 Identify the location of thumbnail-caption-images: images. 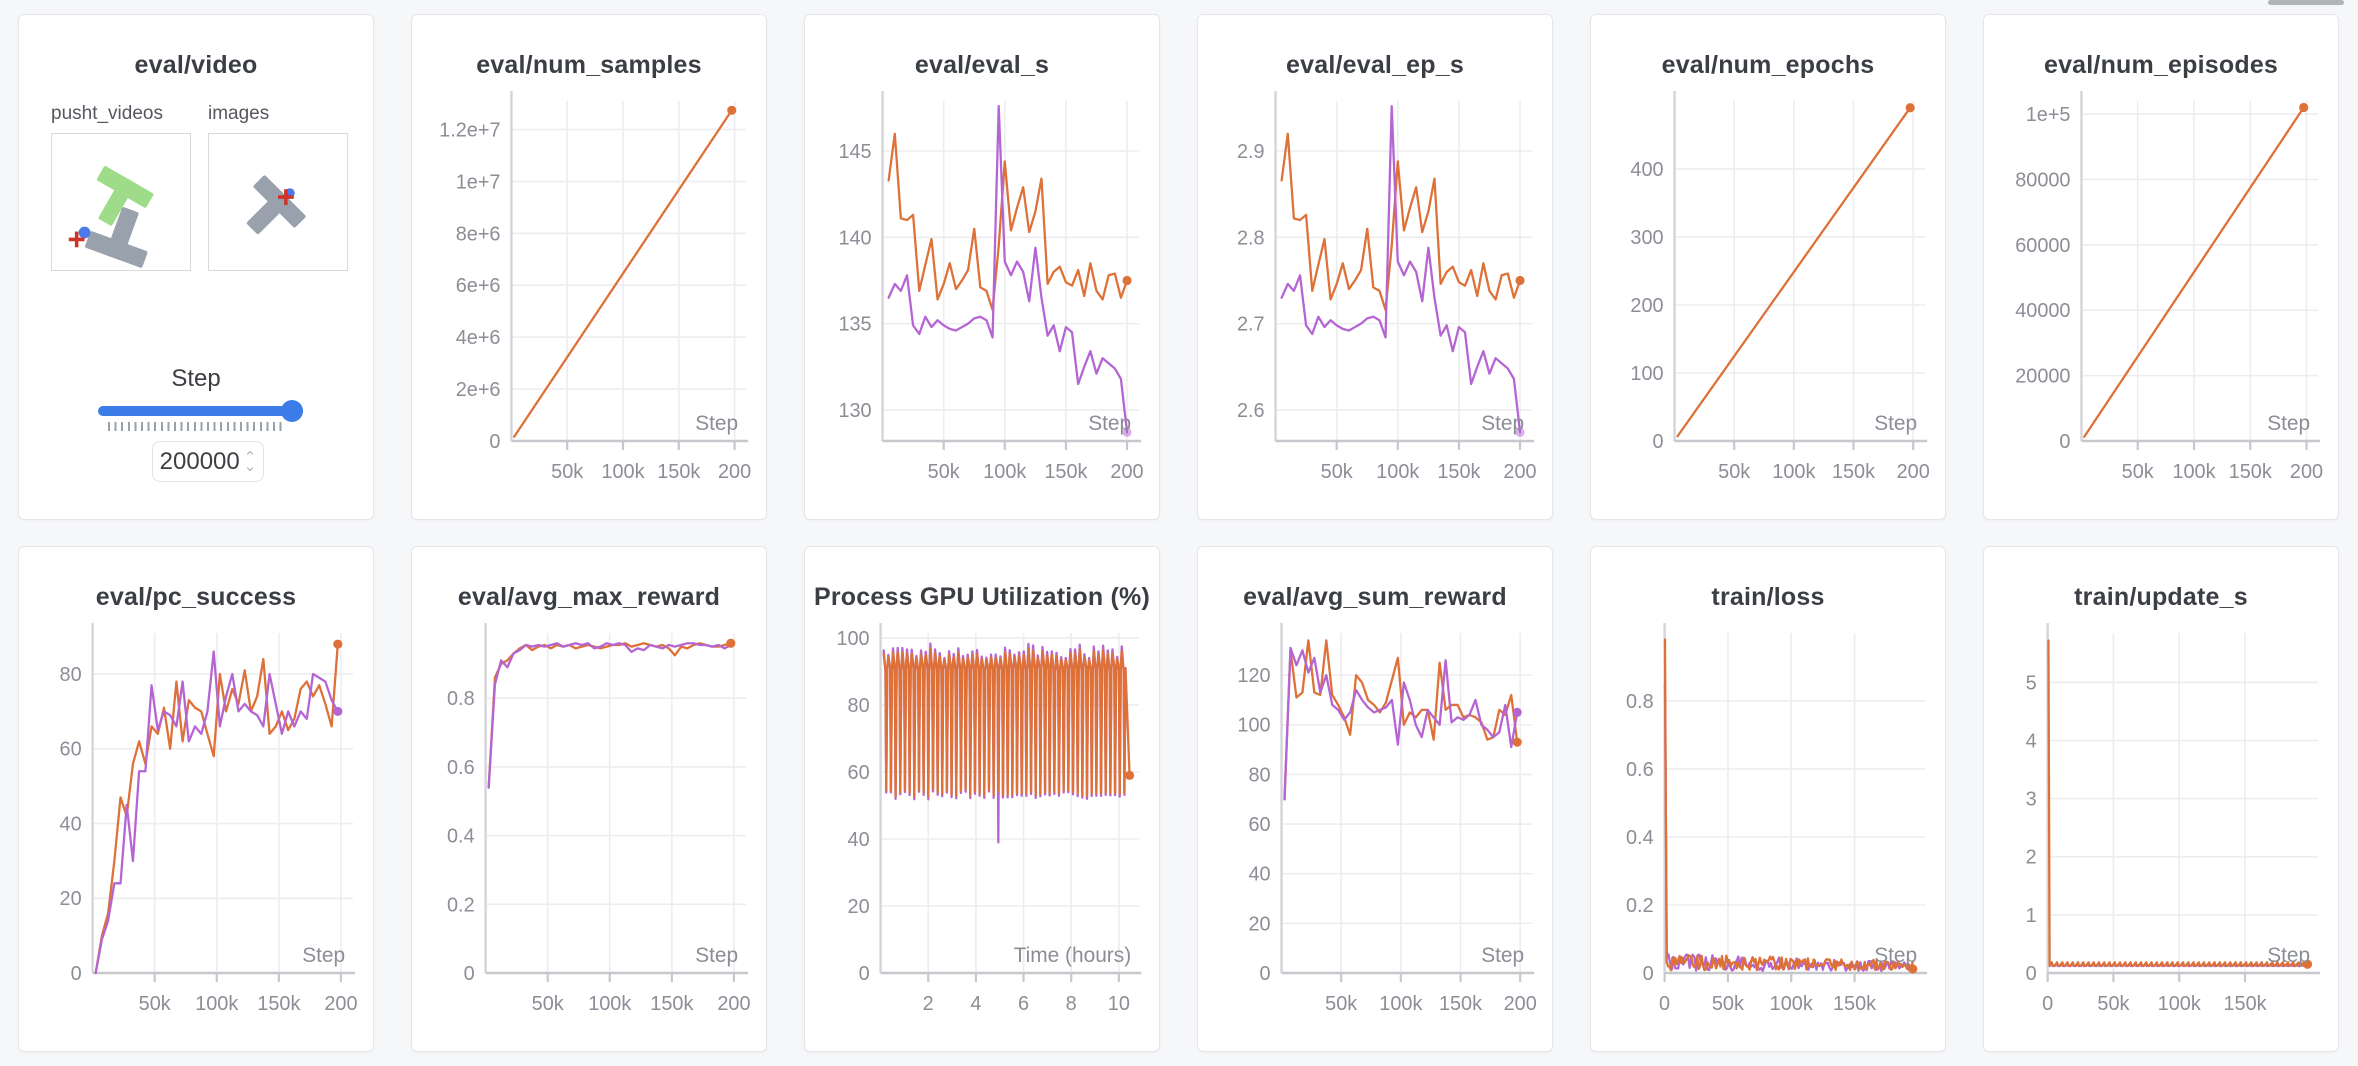
(239, 113).